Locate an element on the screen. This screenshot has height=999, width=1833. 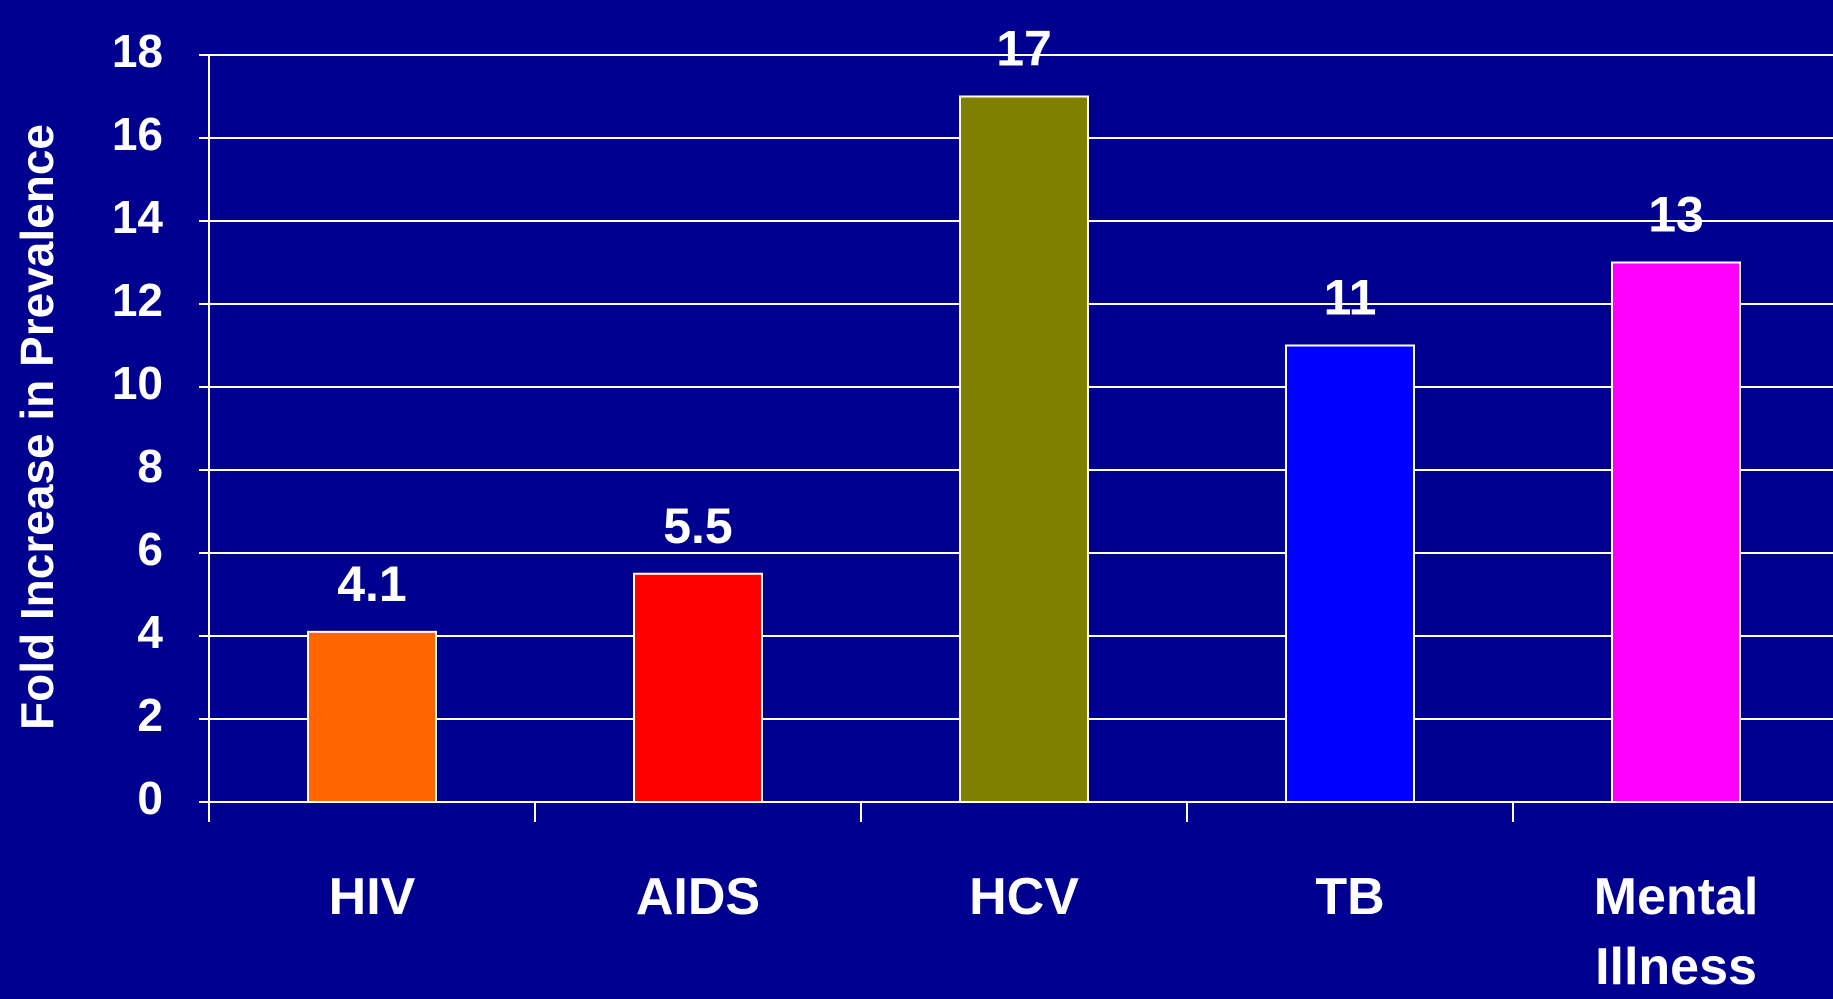
y-axis-label: Fold Increase in Prevalence is located at coordinates (37, 427).